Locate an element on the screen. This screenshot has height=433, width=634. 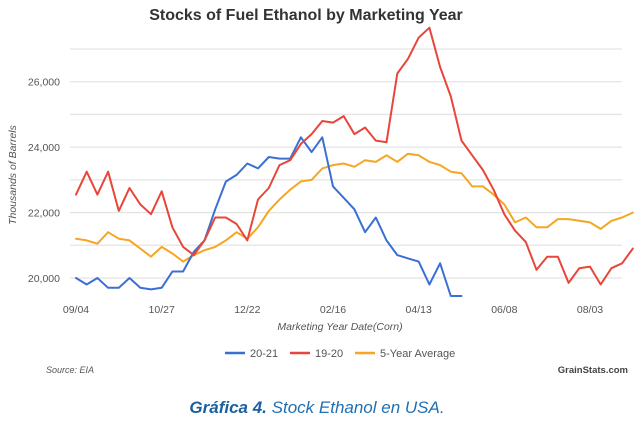
x-axis-ticks: 09/04 10/27 12/22 02/16 04/13 06/08 08/03 is located at coordinates (333, 310).